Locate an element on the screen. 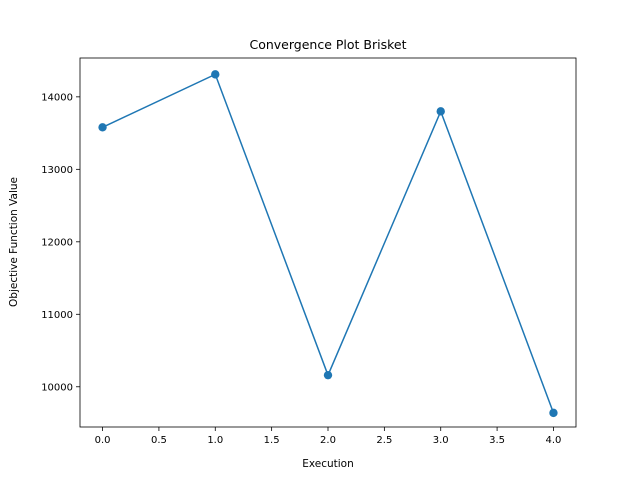 This screenshot has width=640, height=480. x-tick-label: 1.0 is located at coordinates (215, 440).